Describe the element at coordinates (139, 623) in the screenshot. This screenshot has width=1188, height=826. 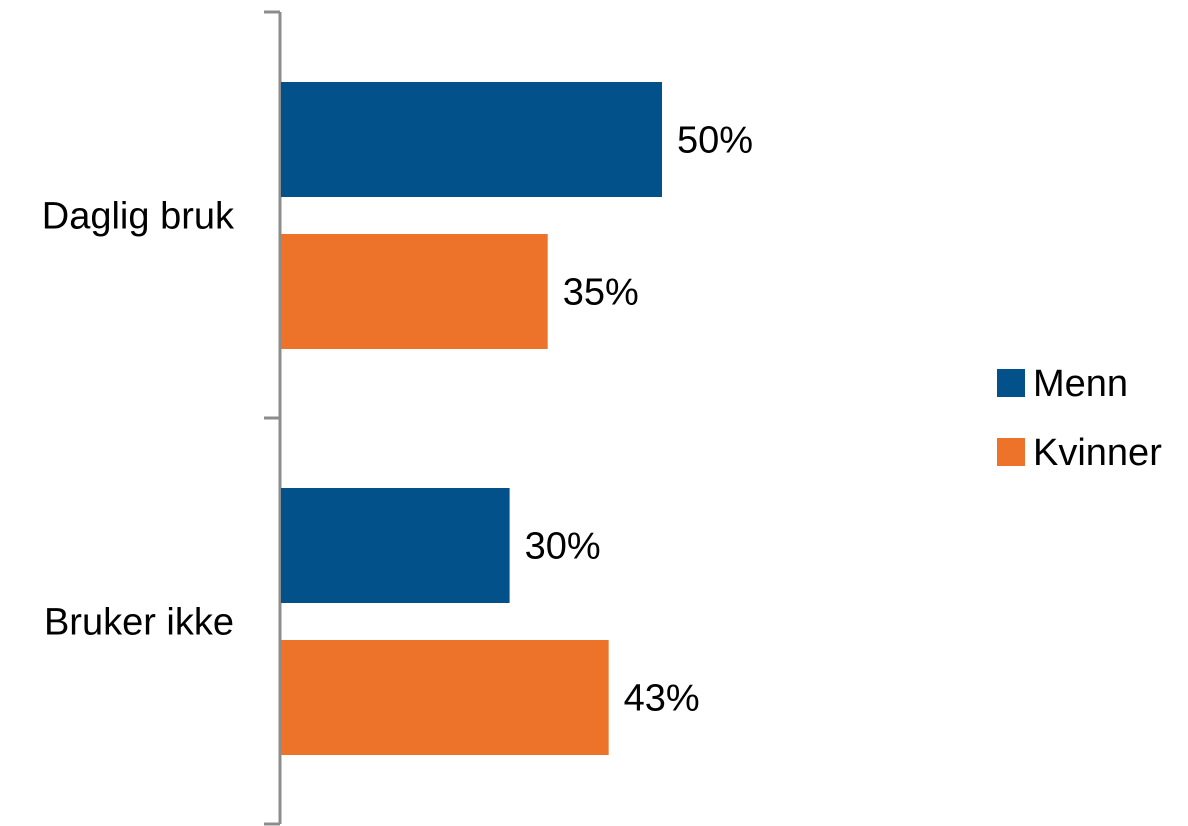
I see `category-label: Bruker ikke` at that location.